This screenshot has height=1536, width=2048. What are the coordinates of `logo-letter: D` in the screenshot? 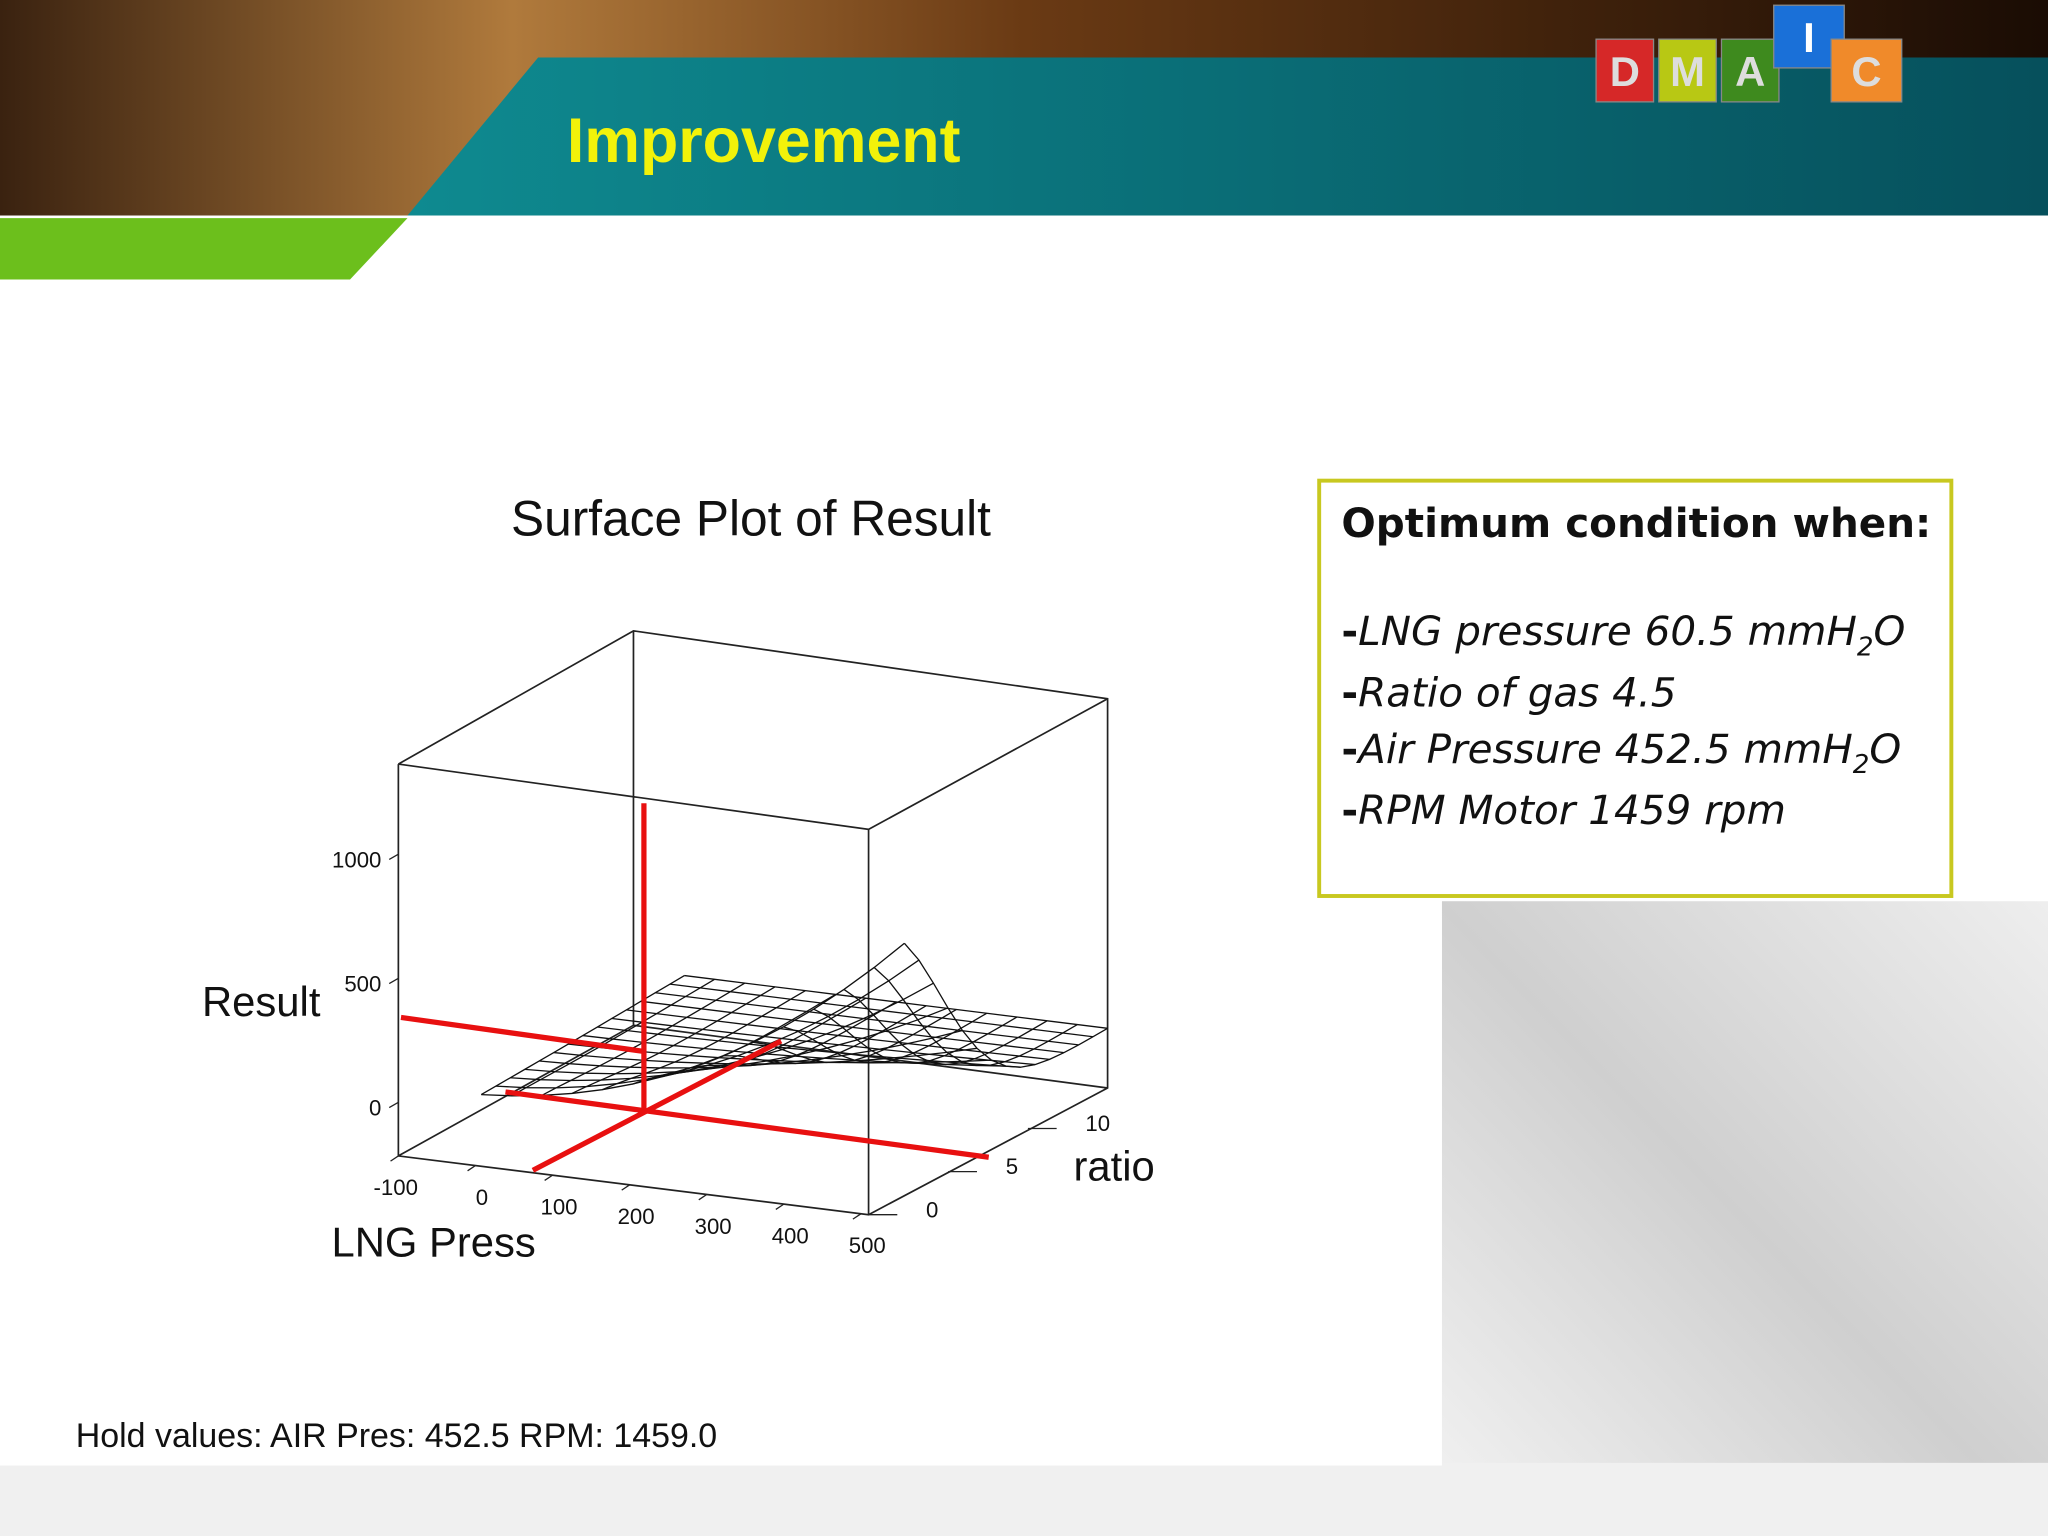 It's located at (1625, 71).